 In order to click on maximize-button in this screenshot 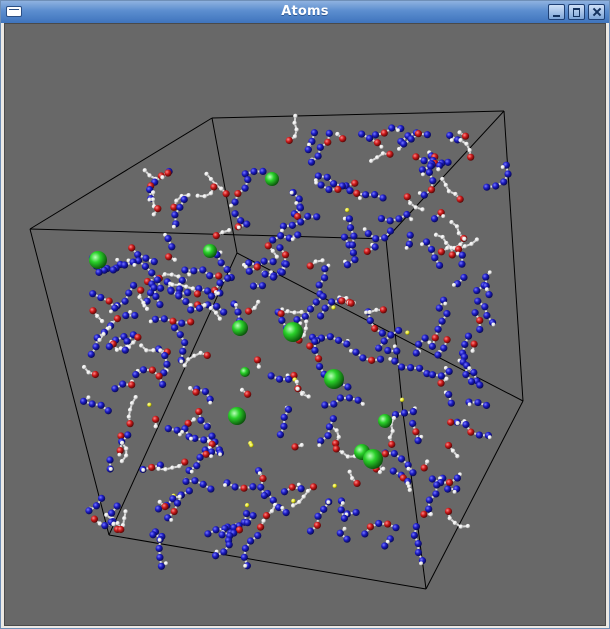, I will do `click(576, 12)`.